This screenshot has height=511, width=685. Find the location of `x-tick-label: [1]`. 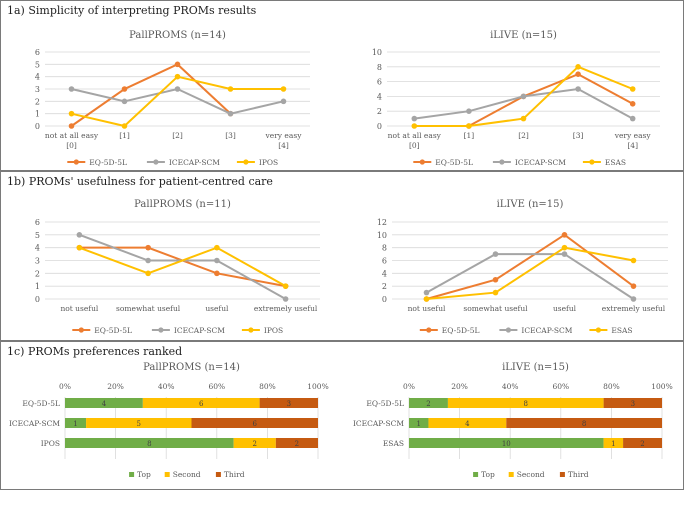

x-tick-label: [1] is located at coordinates (124, 135).